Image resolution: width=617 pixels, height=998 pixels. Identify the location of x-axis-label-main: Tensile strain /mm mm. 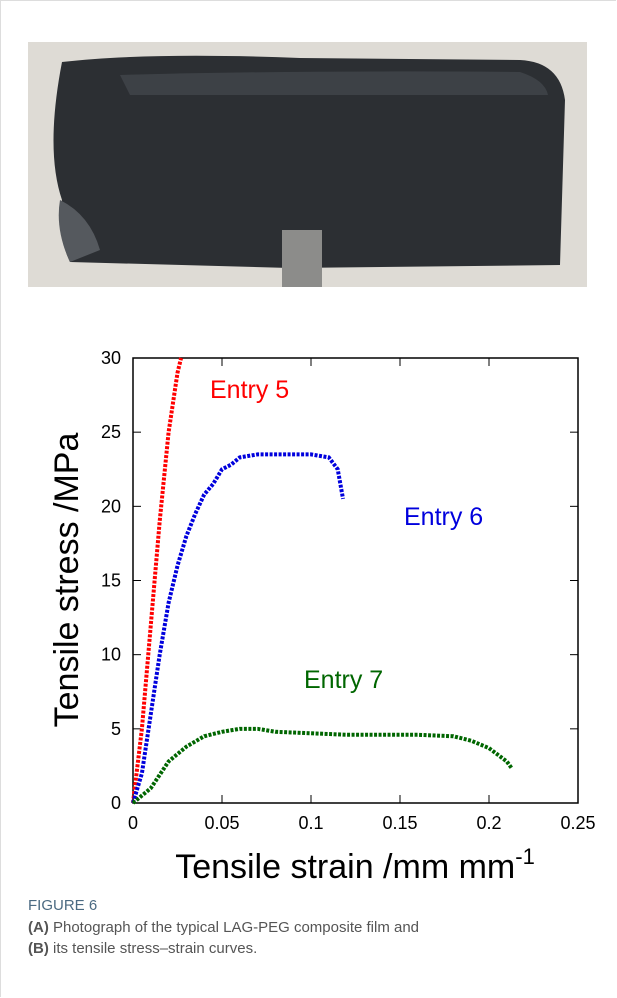
(345, 867).